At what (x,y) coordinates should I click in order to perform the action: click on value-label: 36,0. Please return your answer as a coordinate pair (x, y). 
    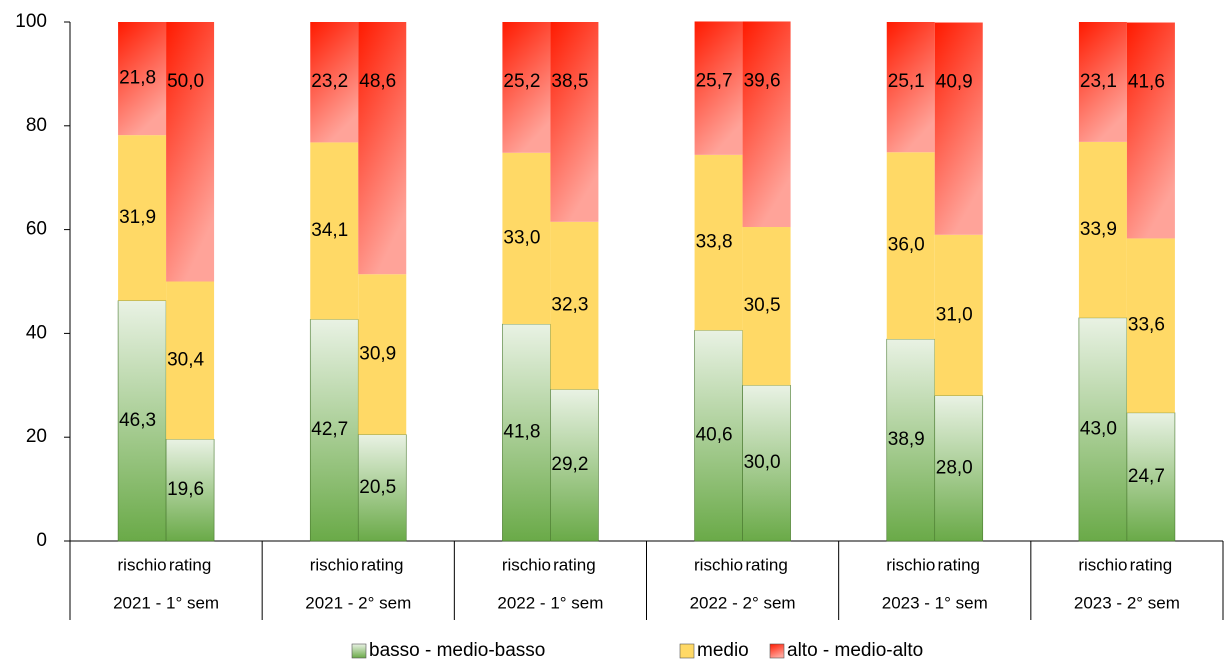
    Looking at the image, I should click on (906, 245).